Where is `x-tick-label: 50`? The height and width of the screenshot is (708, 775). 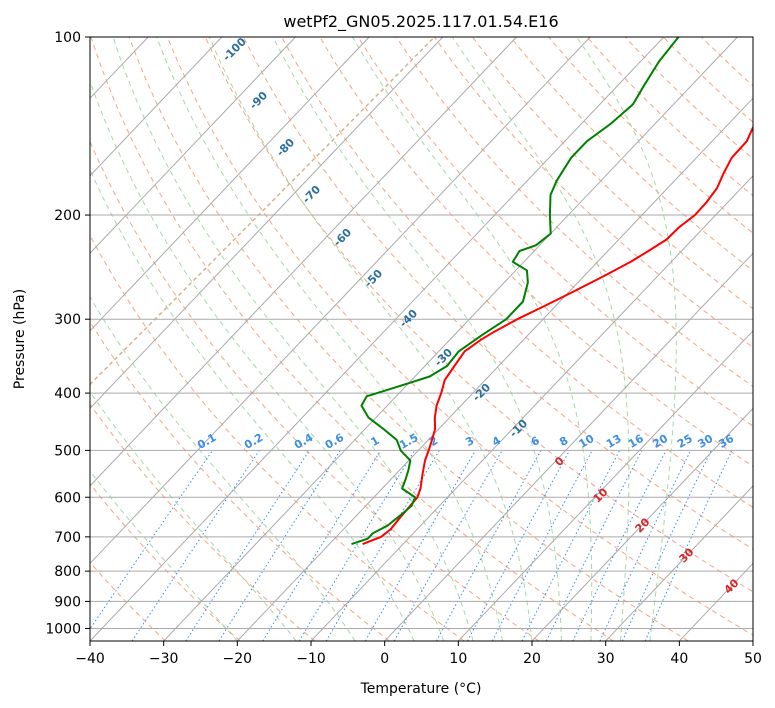 x-tick-label: 50 is located at coordinates (753, 659).